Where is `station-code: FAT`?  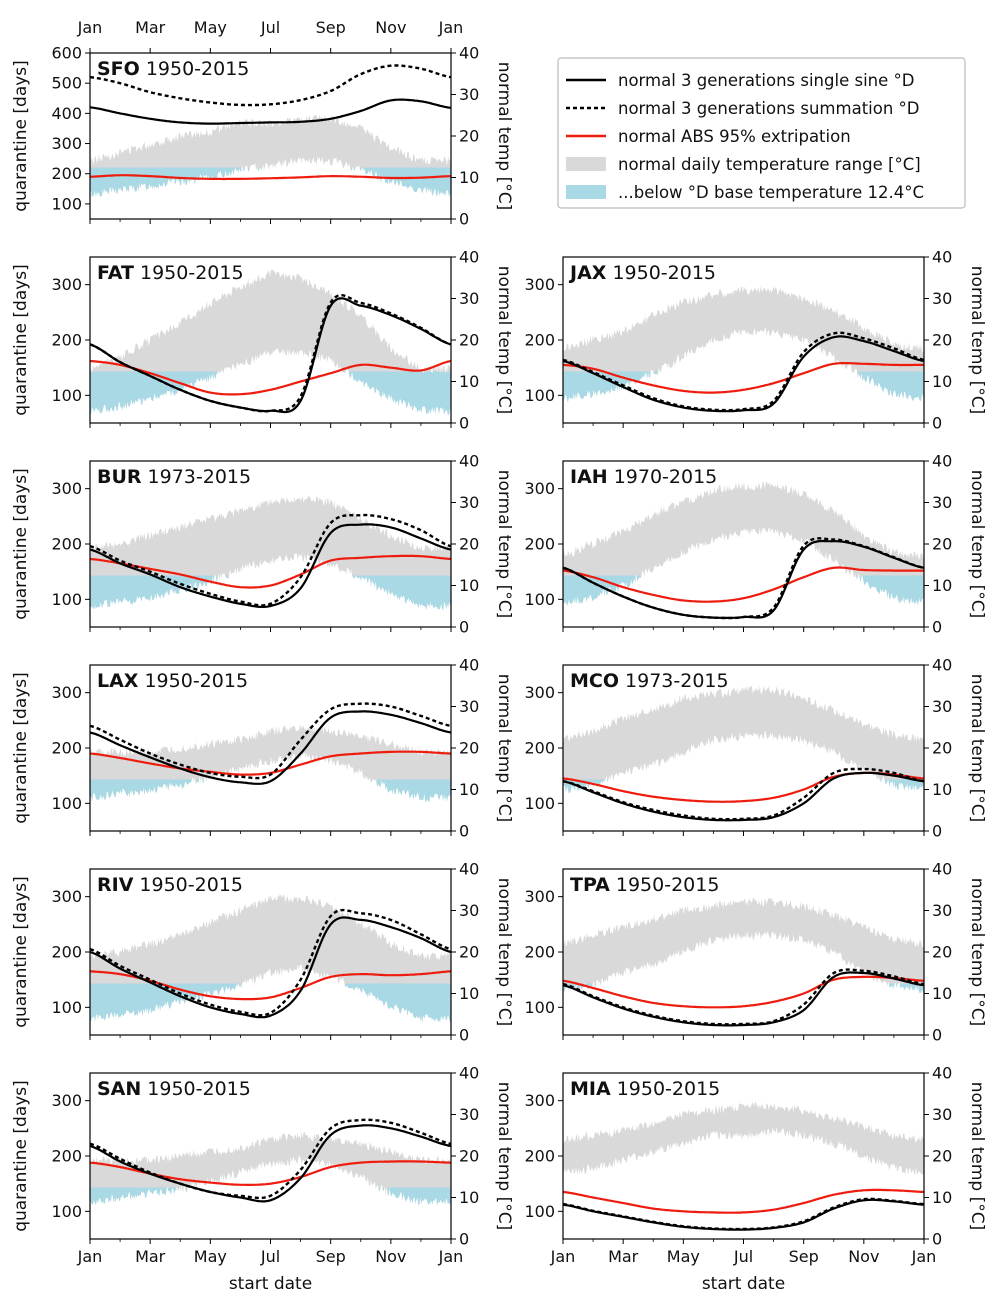
station-code: FAT is located at coordinates (115, 273).